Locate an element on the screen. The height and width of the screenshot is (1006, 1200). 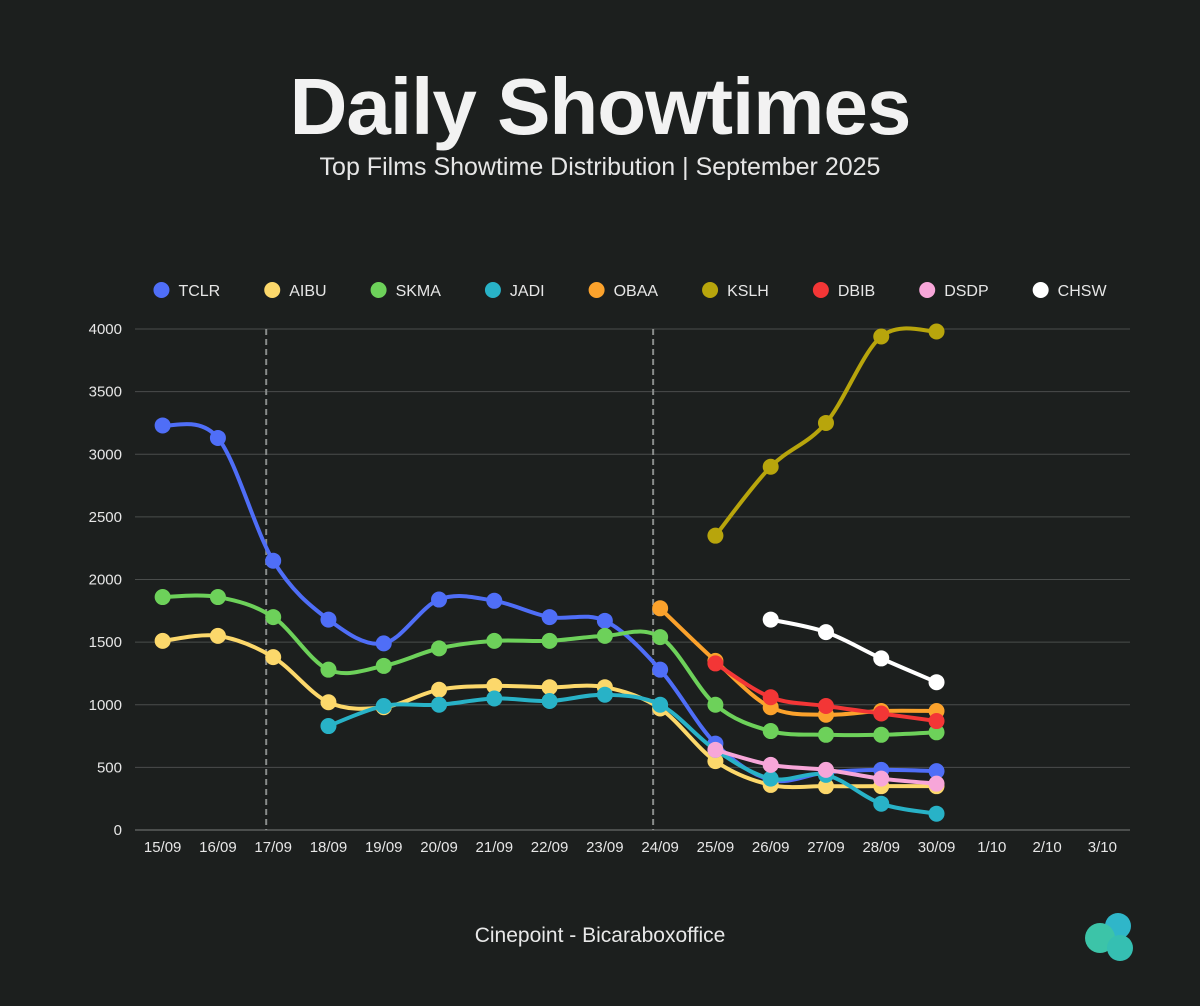
y-tick-label: 1000 is located at coordinates (105, 705).